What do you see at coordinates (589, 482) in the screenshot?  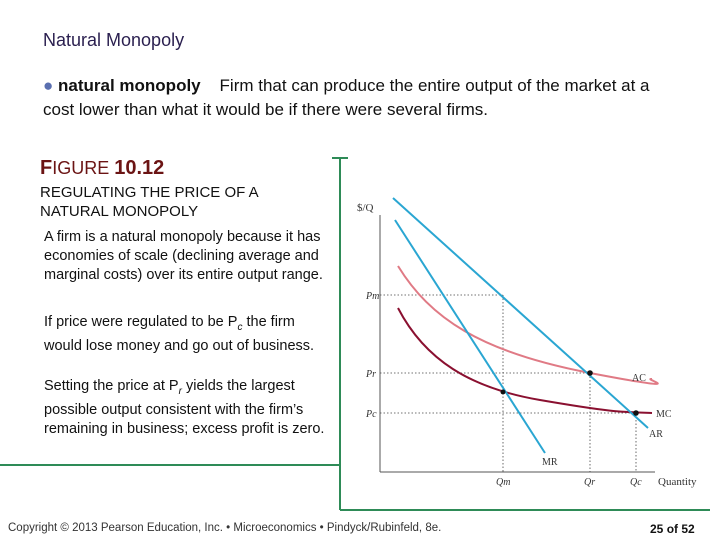 I see `quantity-label-qr: Qr` at bounding box center [589, 482].